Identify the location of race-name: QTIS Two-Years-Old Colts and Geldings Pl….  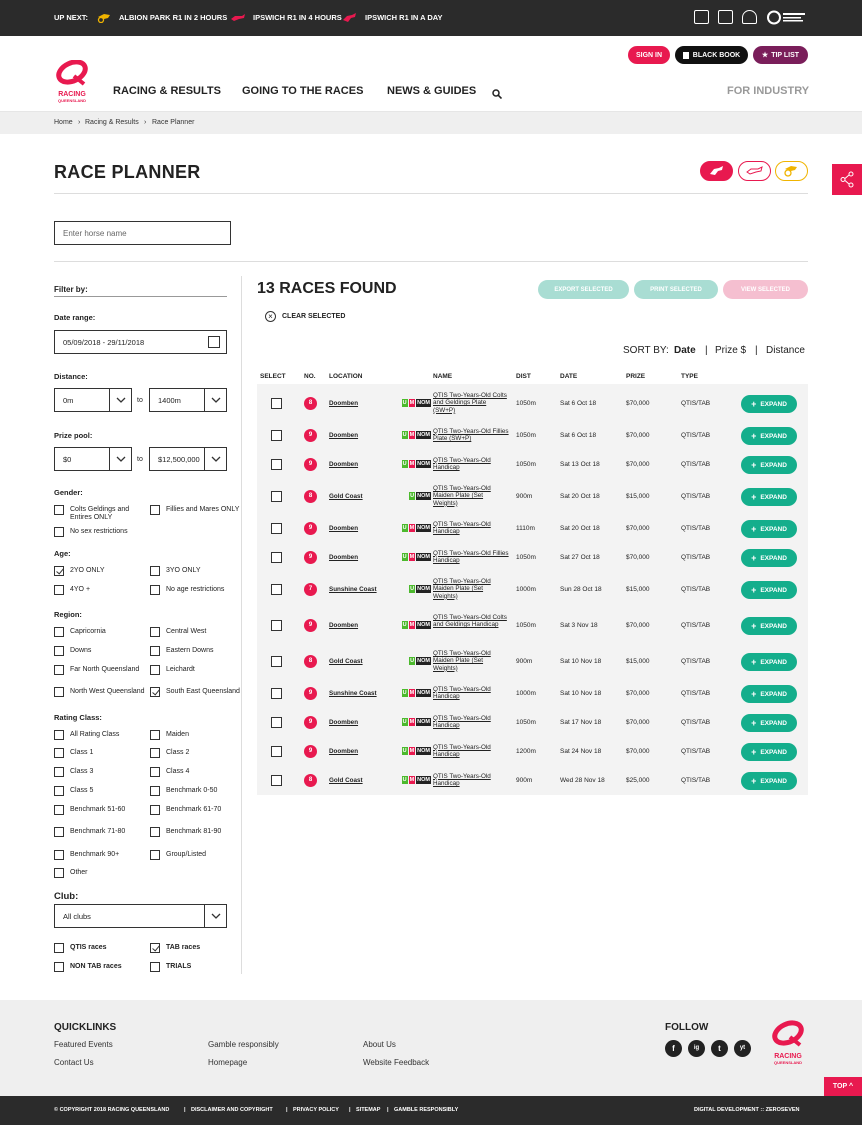
(470, 402).